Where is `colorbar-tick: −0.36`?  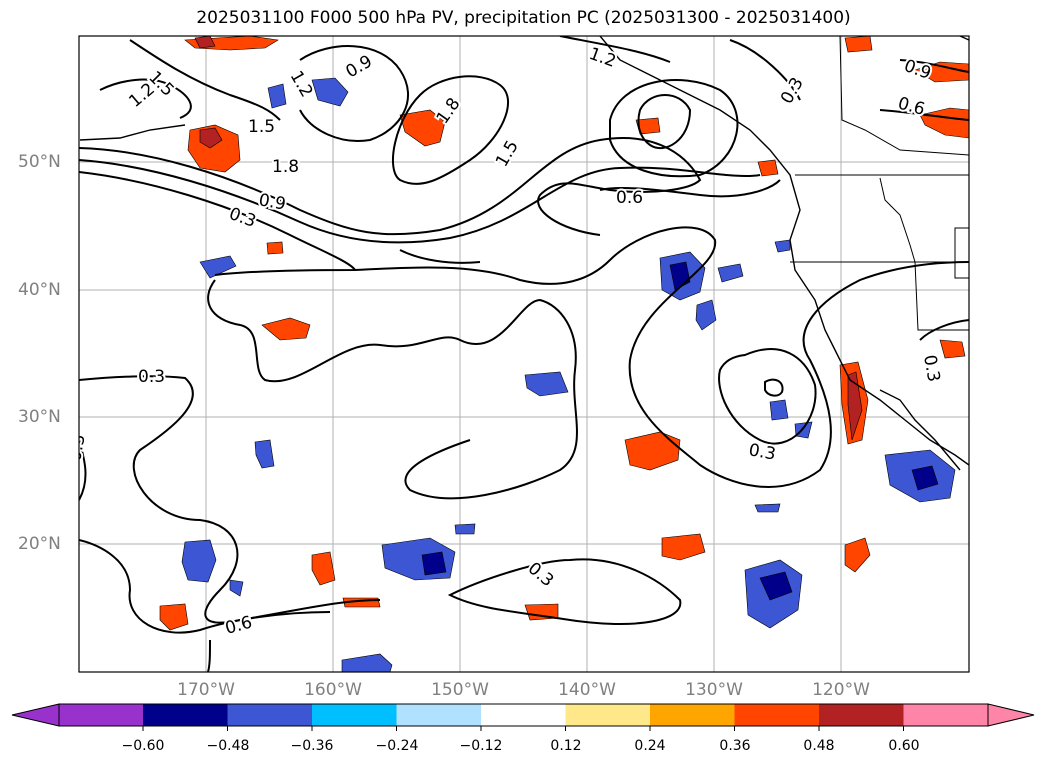 colorbar-tick: −0.36 is located at coordinates (312, 746).